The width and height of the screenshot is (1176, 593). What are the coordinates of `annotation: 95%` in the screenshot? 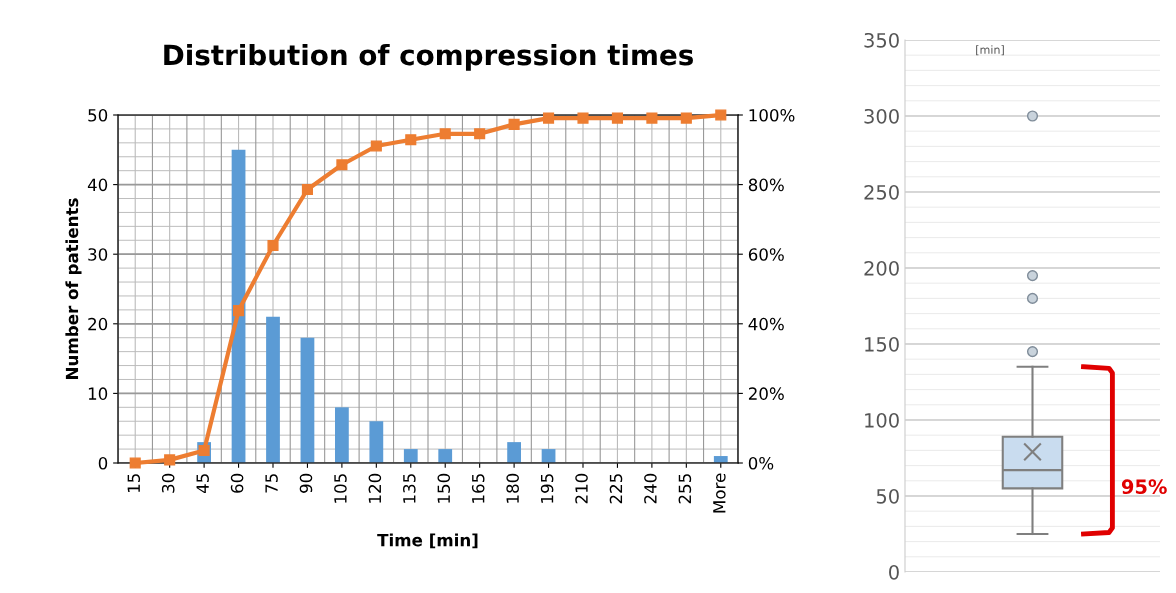 It's located at (1144, 487).